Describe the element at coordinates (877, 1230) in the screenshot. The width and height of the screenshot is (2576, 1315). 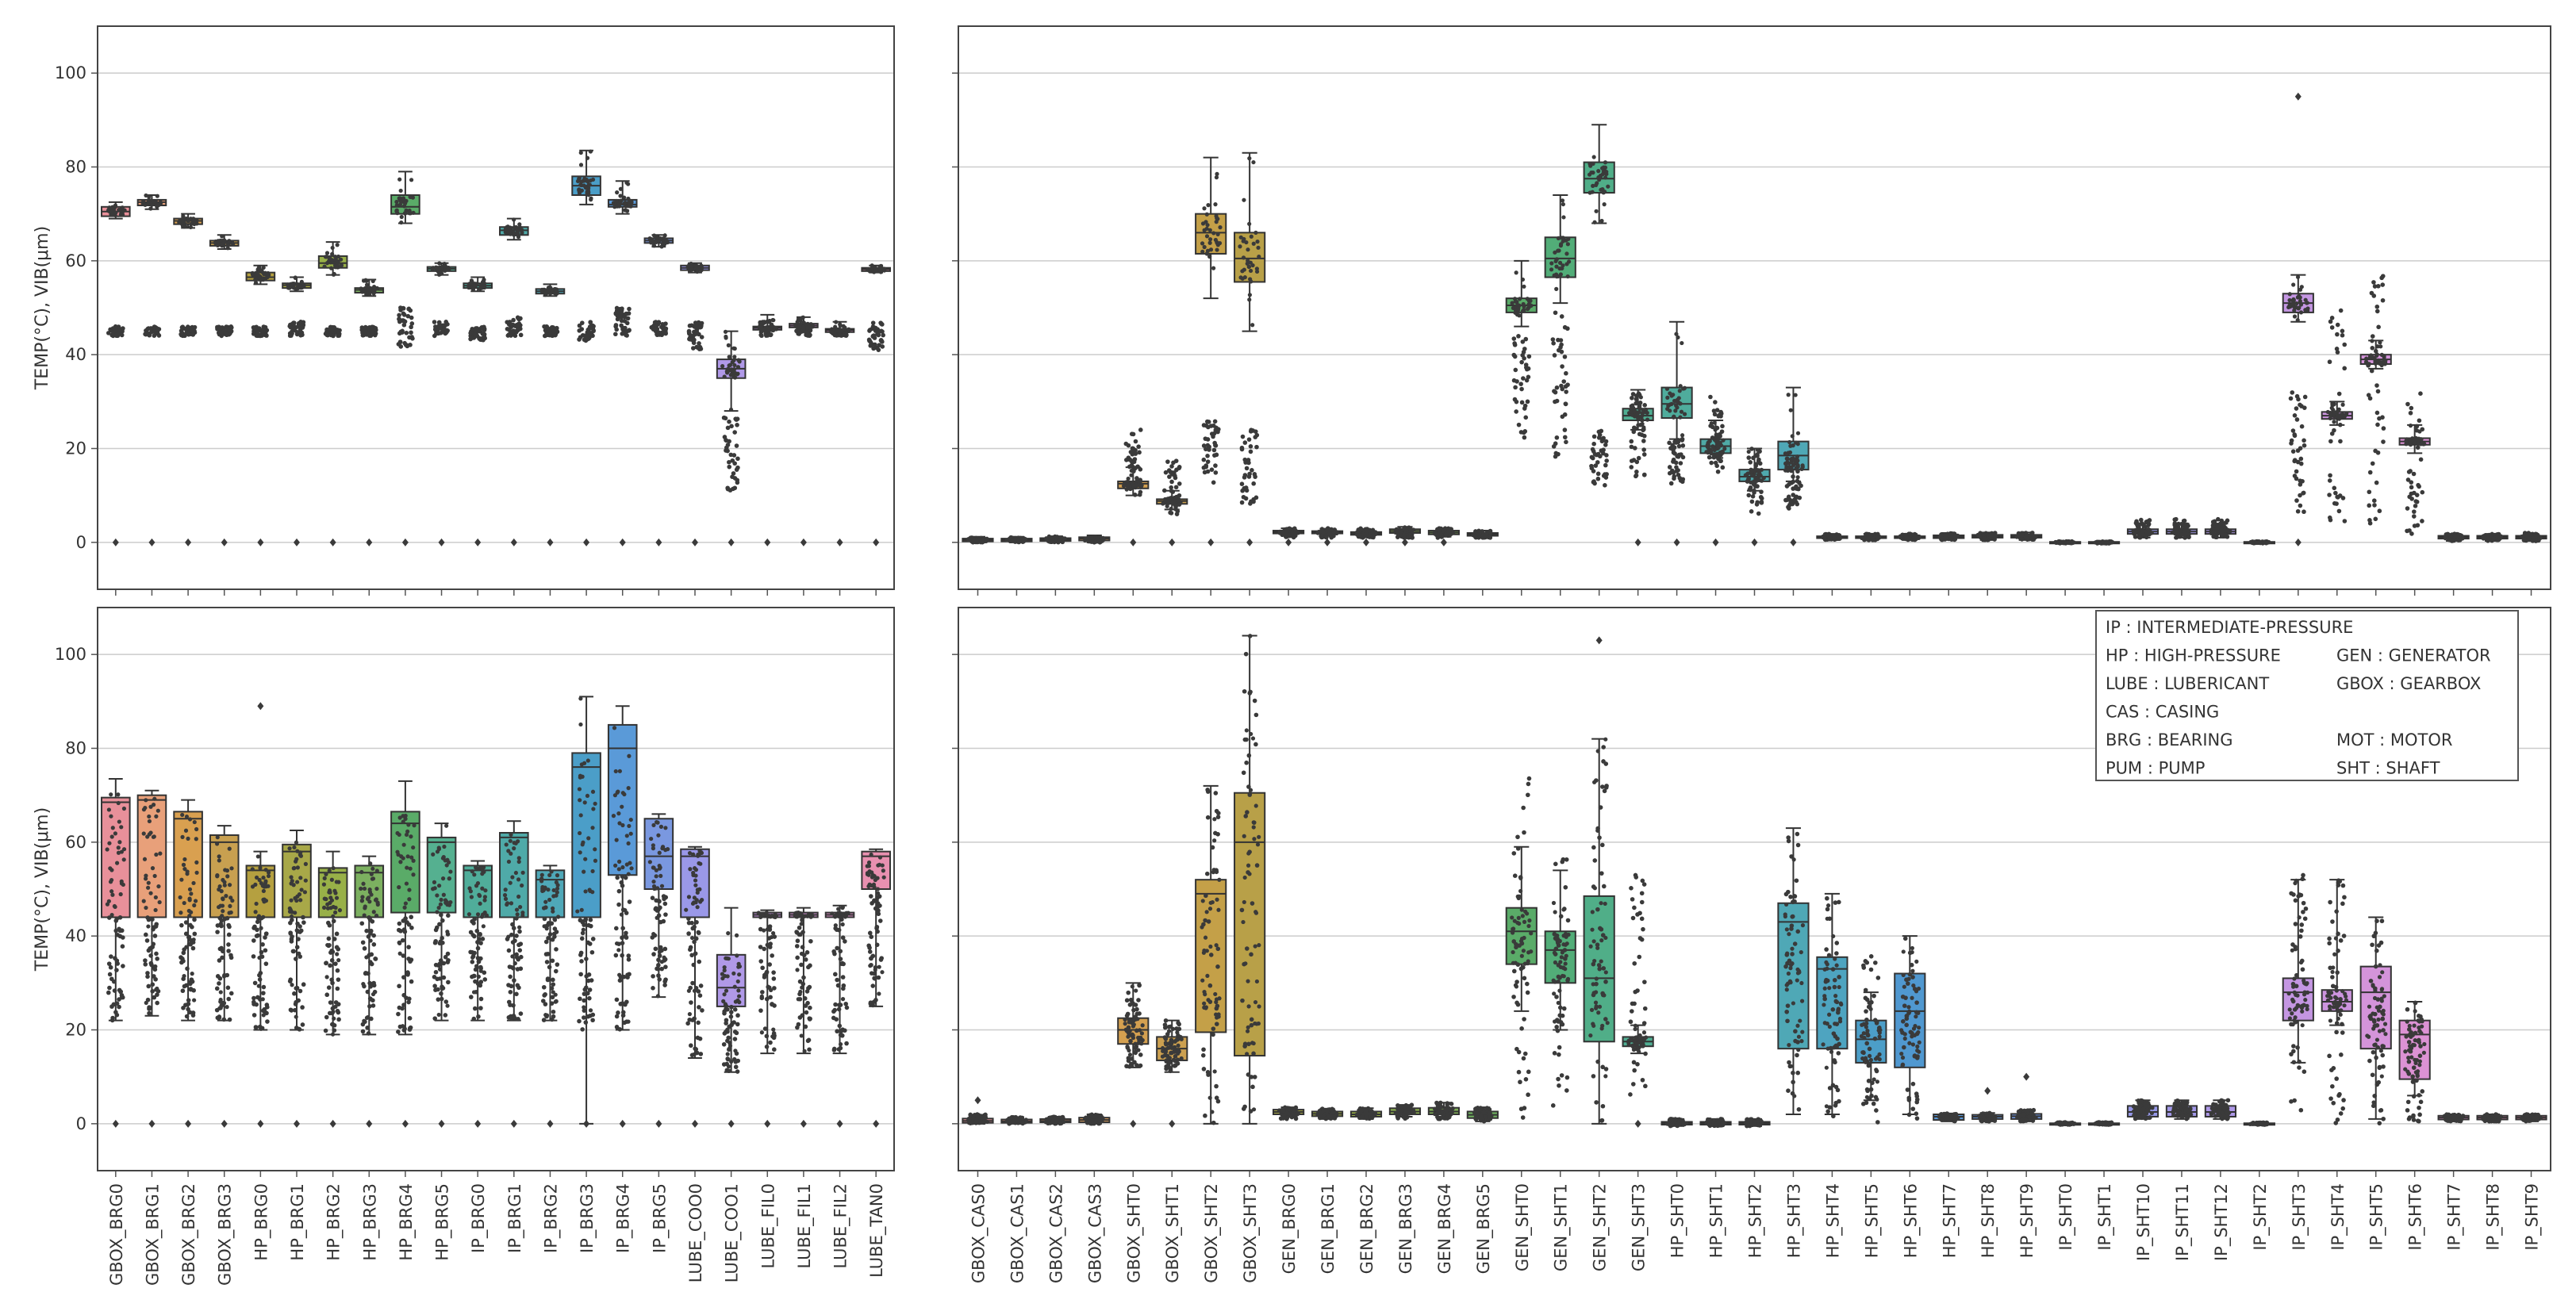
I see `x-tick-label: LUBE_TAN0` at that location.